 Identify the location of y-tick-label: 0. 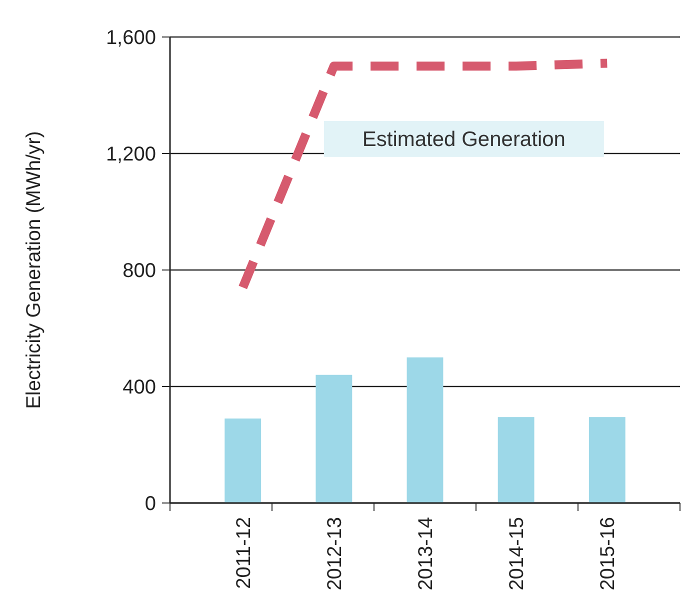
(150, 504).